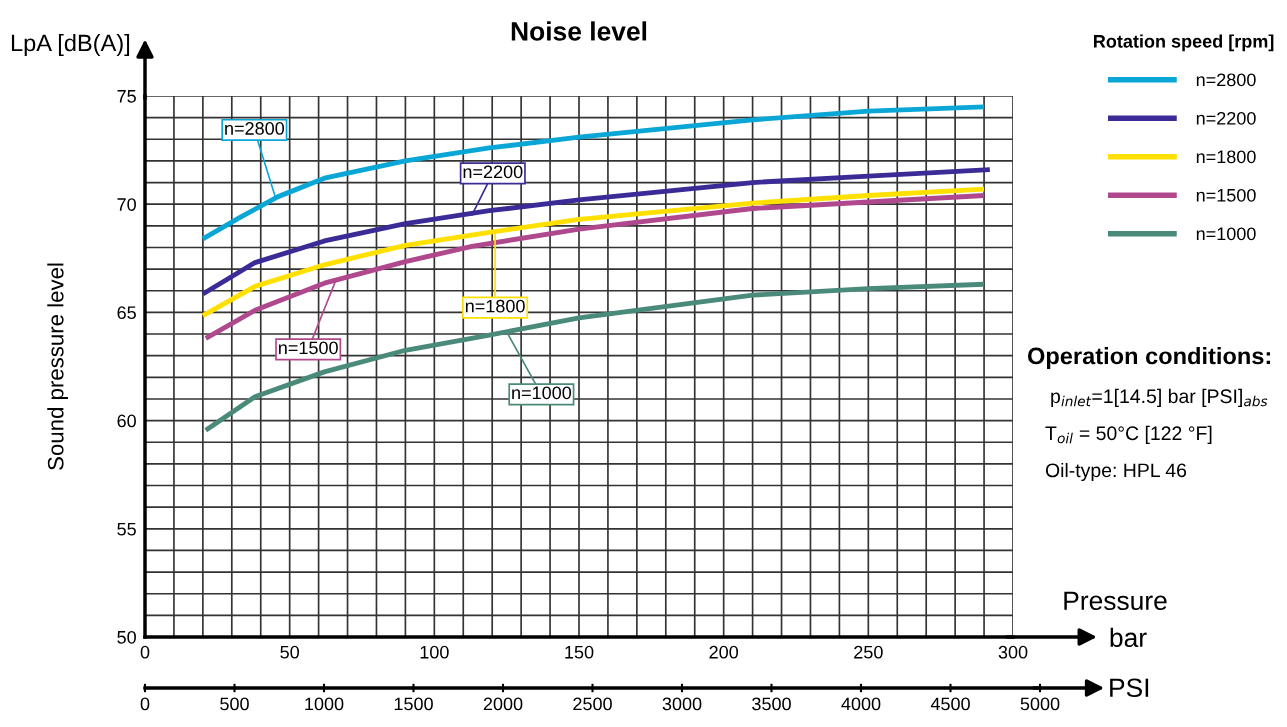  I want to click on x-tick-label: 0, so click(145, 652).